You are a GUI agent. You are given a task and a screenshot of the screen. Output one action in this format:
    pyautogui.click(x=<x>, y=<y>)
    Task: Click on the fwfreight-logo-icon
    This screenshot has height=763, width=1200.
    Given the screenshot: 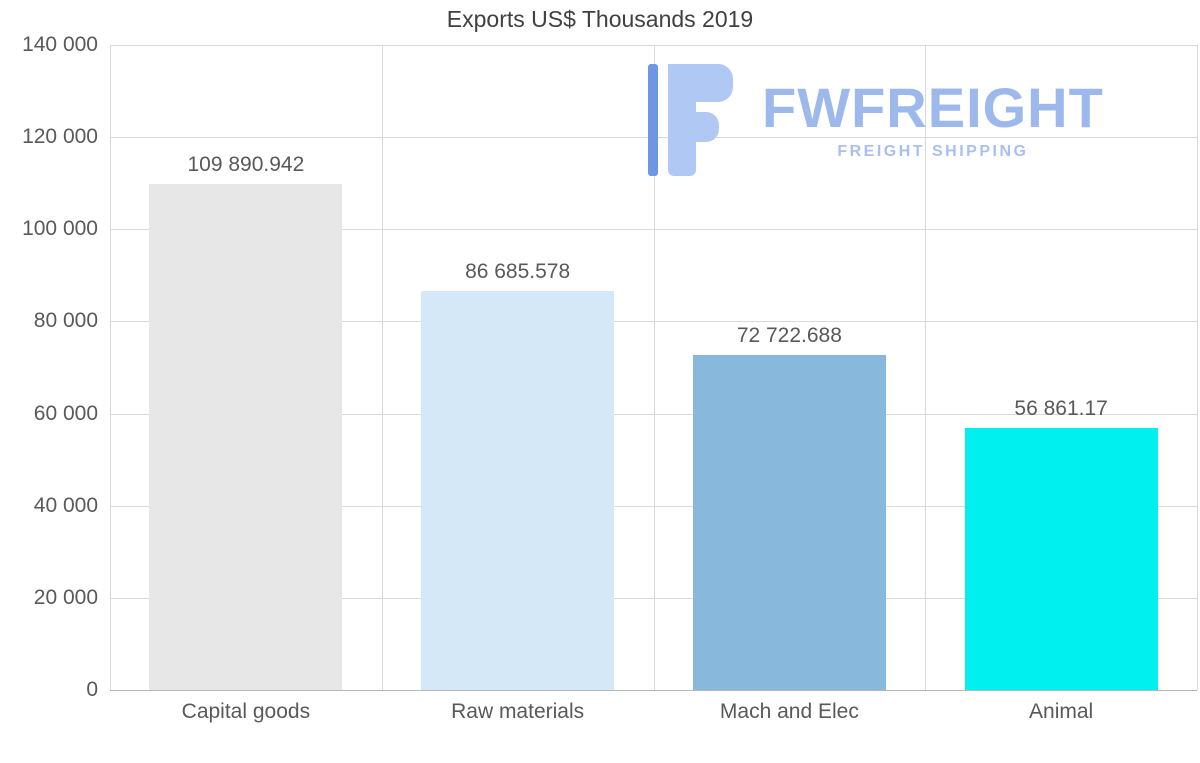 What is the action you would take?
    pyautogui.click(x=690, y=120)
    